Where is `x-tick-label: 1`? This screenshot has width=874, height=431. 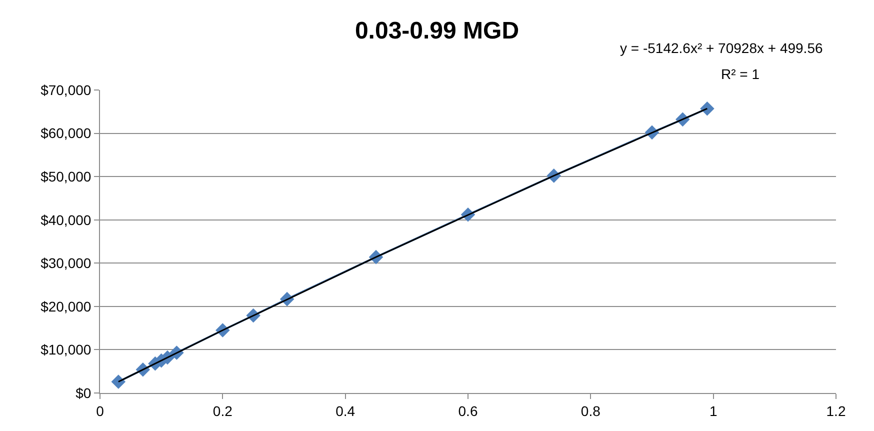 x-tick-label: 1 is located at coordinates (713, 410).